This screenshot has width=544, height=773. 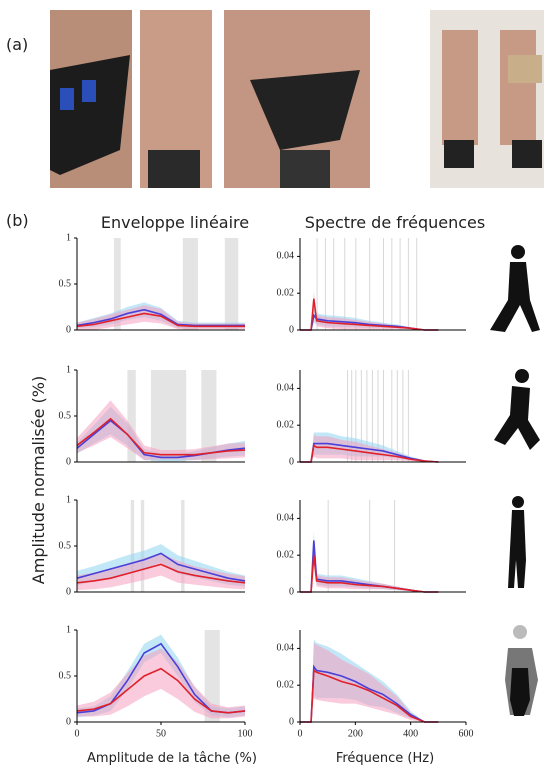 I want to click on column-title: Enveloppe linéaire, so click(x=175, y=222).